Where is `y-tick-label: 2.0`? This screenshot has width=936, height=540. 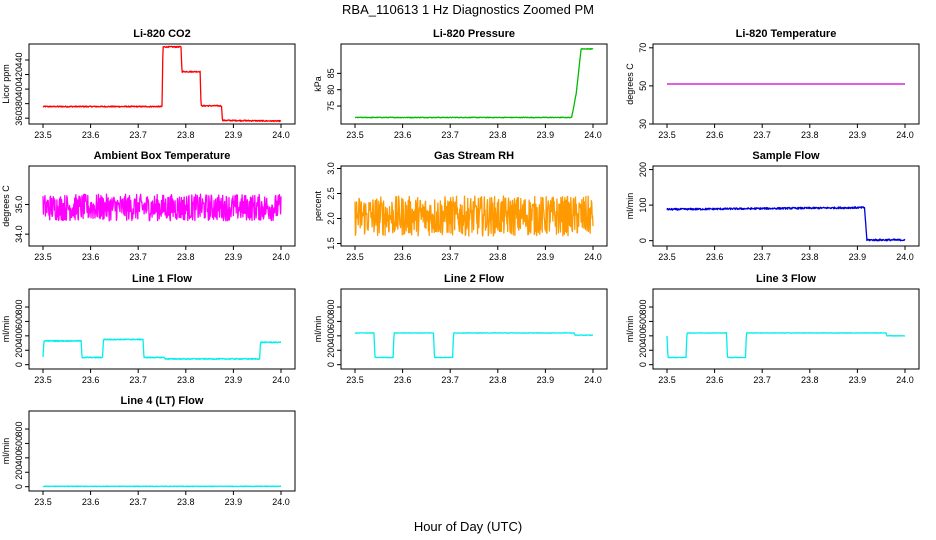
y-tick-label: 2.0 is located at coordinates (331, 218).